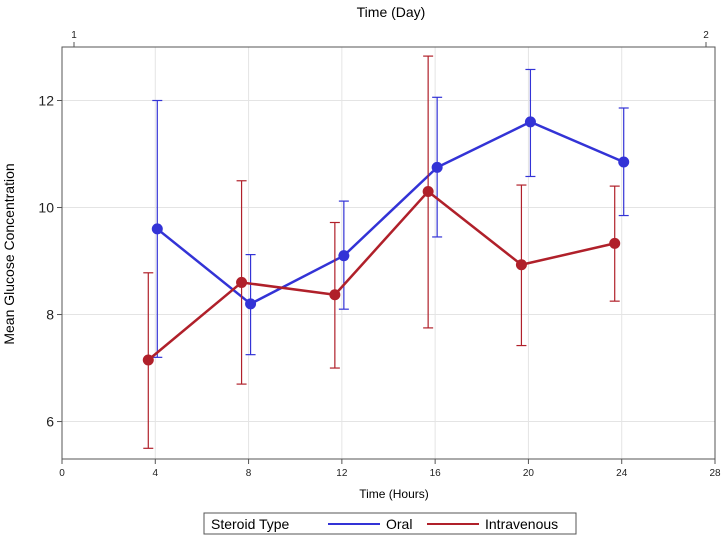  I want to click on legend-label-oral: Oral, so click(399, 524).